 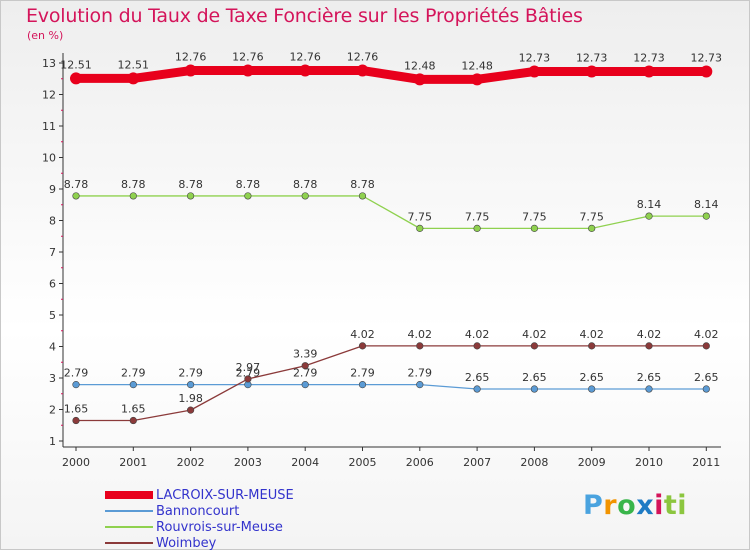 I want to click on y-tick-label: 10, so click(x=49, y=158).